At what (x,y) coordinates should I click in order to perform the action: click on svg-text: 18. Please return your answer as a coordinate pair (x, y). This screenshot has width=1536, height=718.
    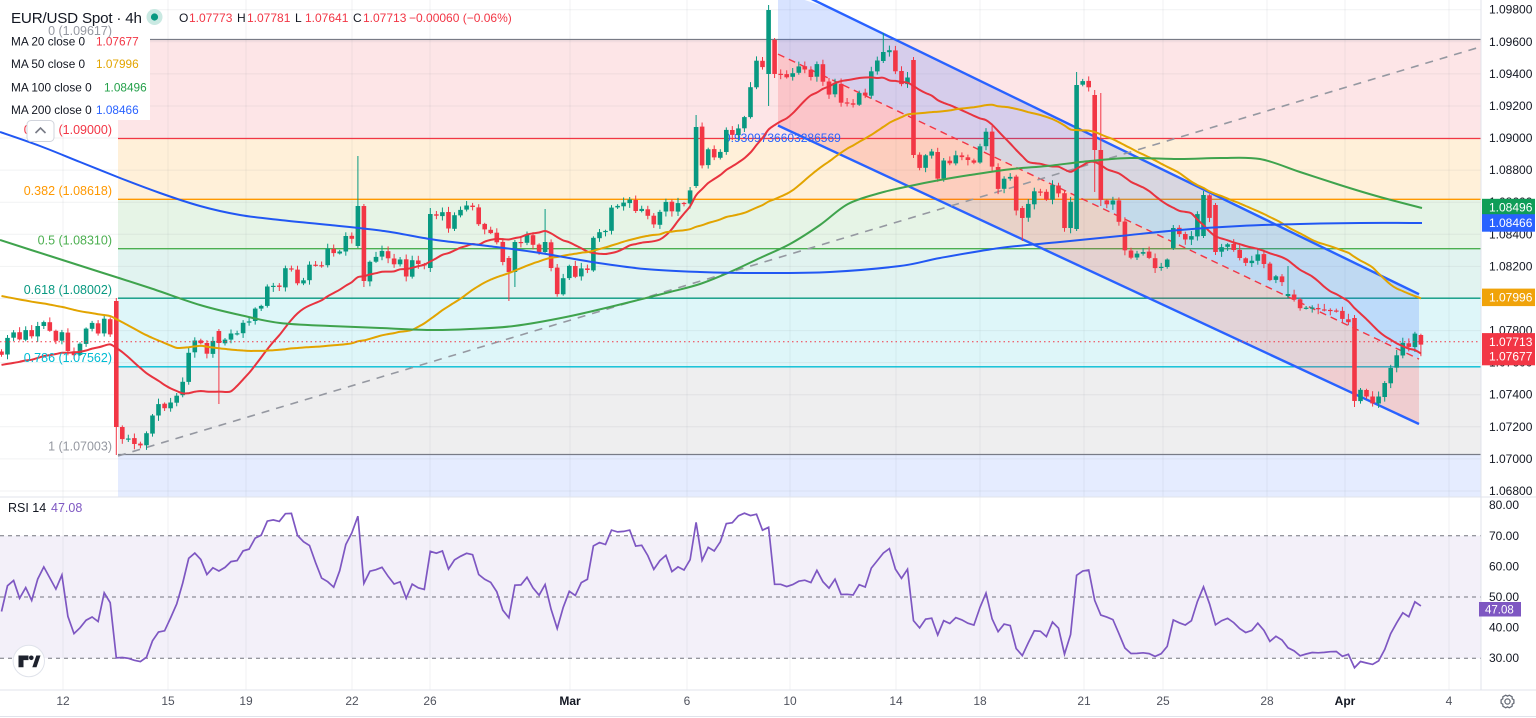
    Looking at the image, I should click on (980, 701).